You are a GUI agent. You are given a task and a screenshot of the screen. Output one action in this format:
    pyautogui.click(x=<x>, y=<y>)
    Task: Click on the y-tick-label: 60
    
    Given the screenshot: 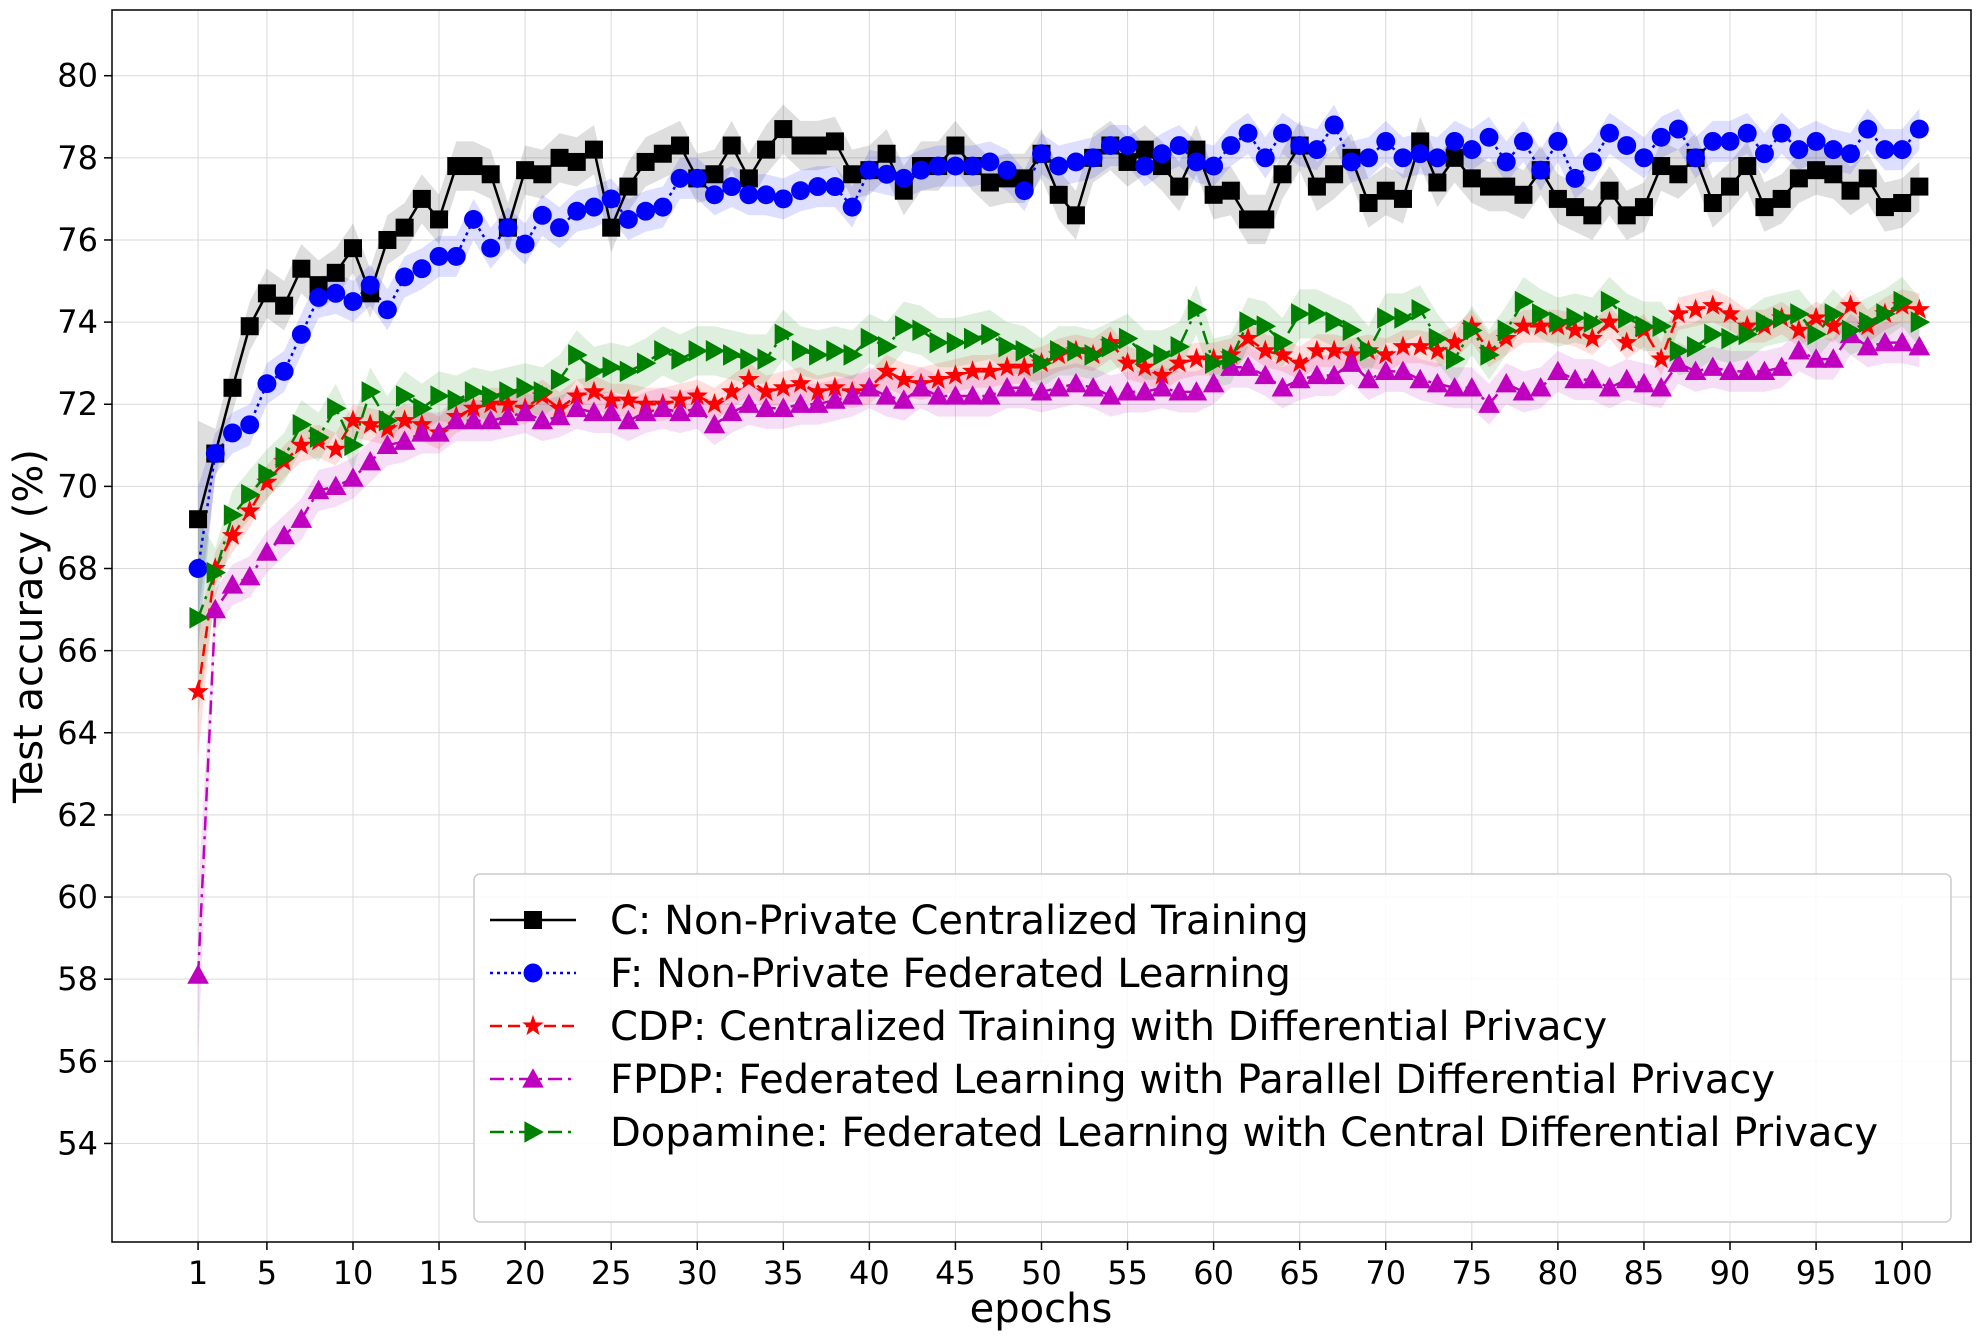 What is the action you would take?
    pyautogui.click(x=77, y=897)
    